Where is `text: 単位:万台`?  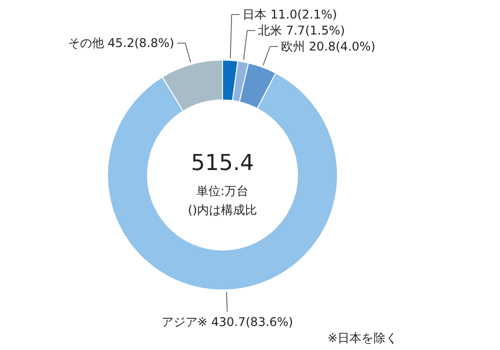 text: 単位:万台 is located at coordinates (222, 191).